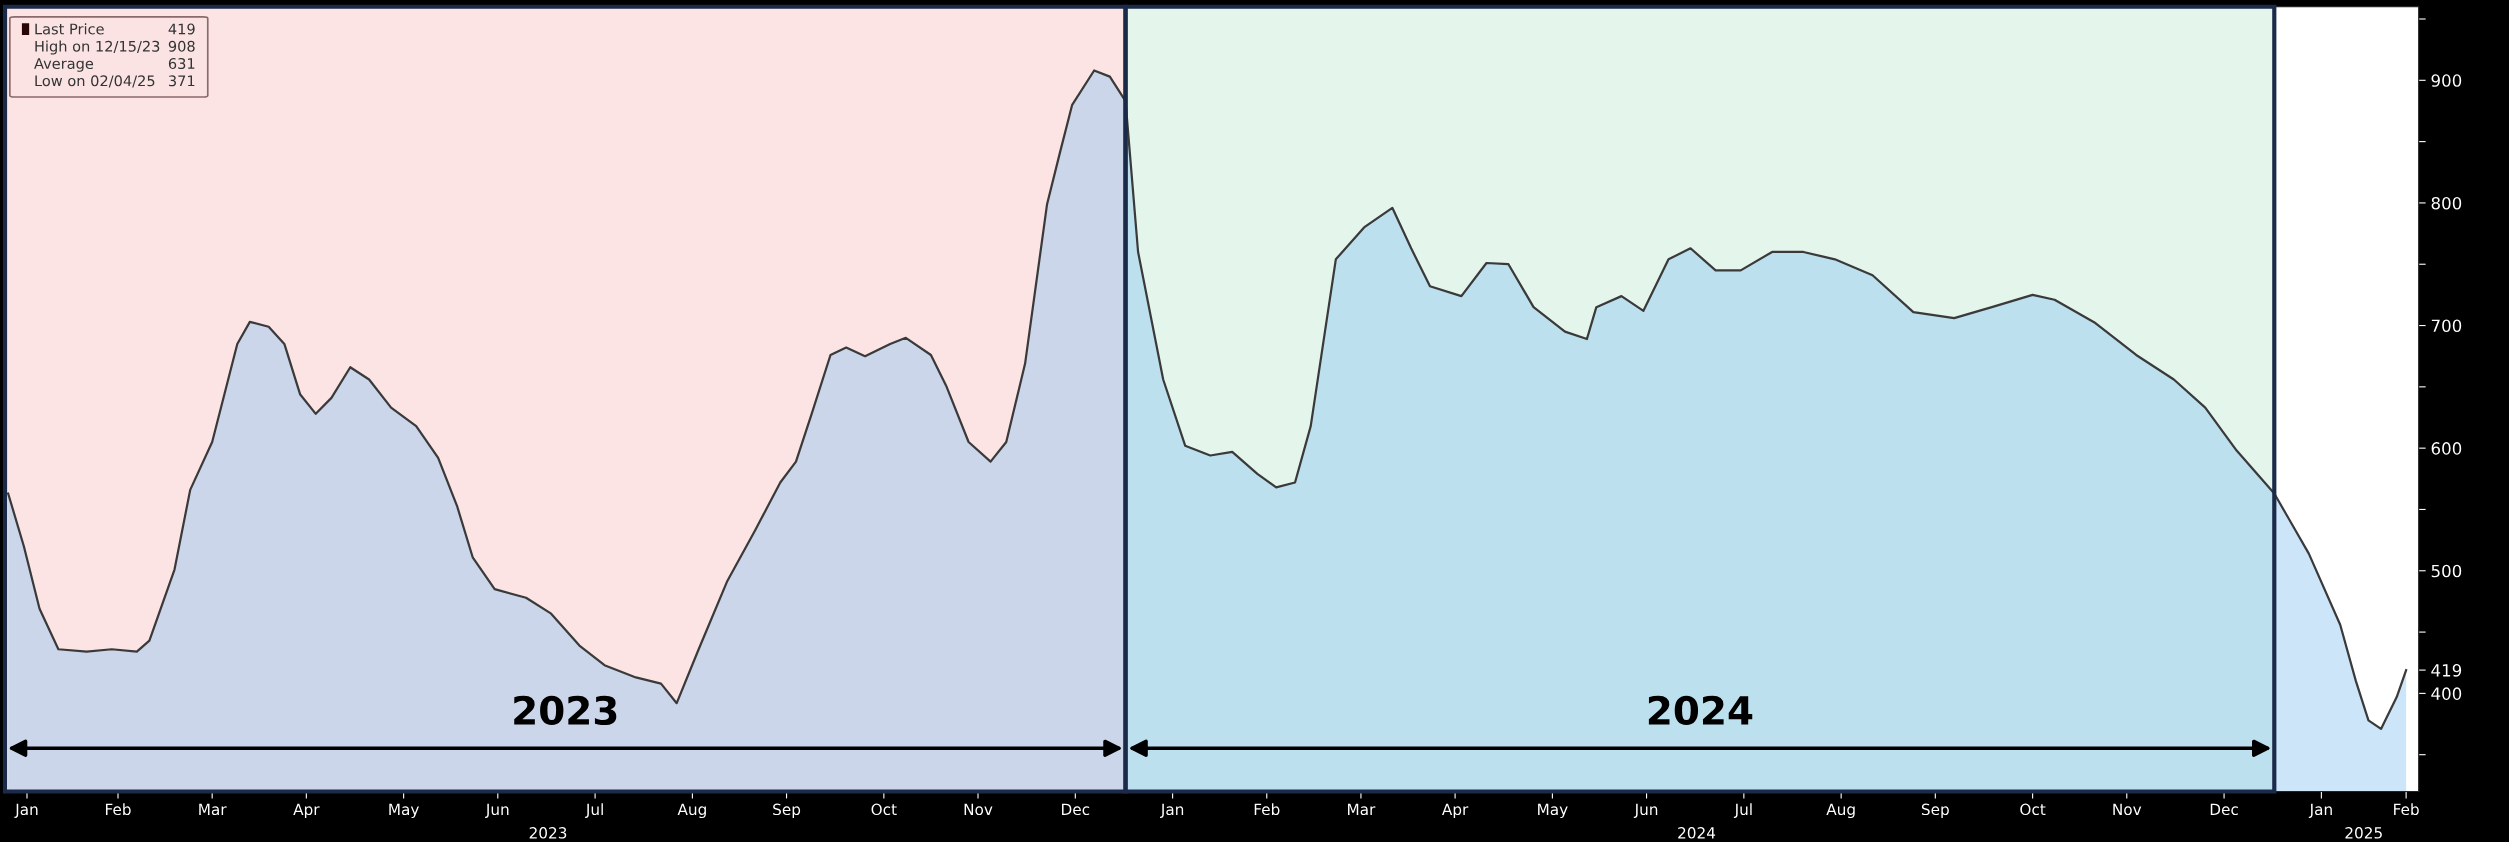  What do you see at coordinates (2446, 448) in the screenshot?
I see `y-tick-label: 600` at bounding box center [2446, 448].